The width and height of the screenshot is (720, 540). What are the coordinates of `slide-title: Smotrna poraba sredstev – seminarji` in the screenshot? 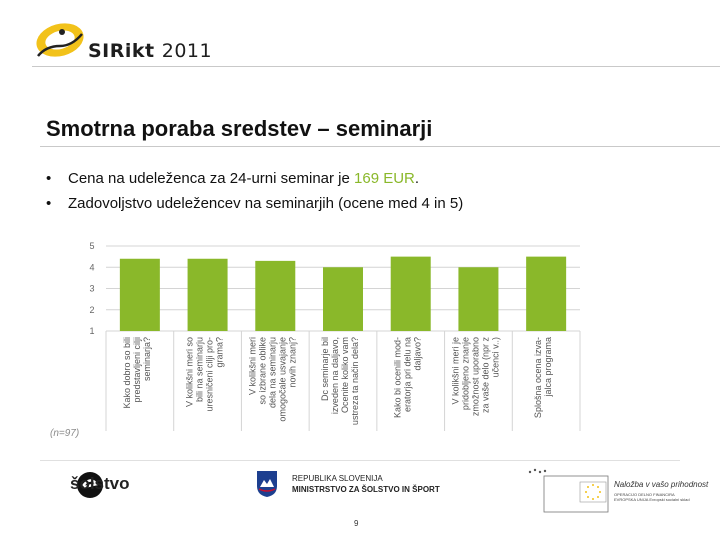 It's located at (239, 128).